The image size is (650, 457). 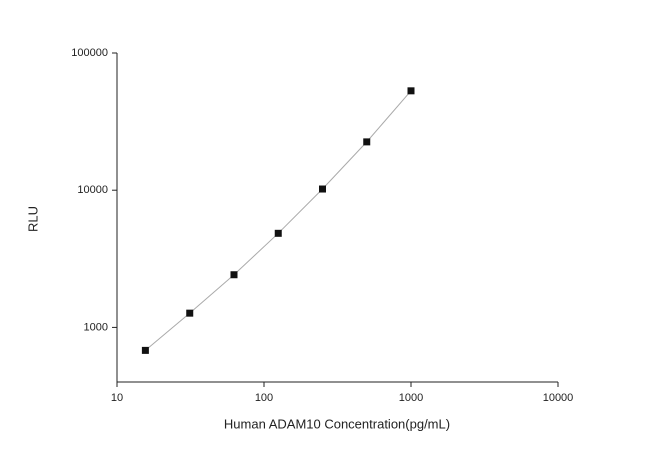 I want to click on x-tick-label: 10000, so click(x=558, y=398).